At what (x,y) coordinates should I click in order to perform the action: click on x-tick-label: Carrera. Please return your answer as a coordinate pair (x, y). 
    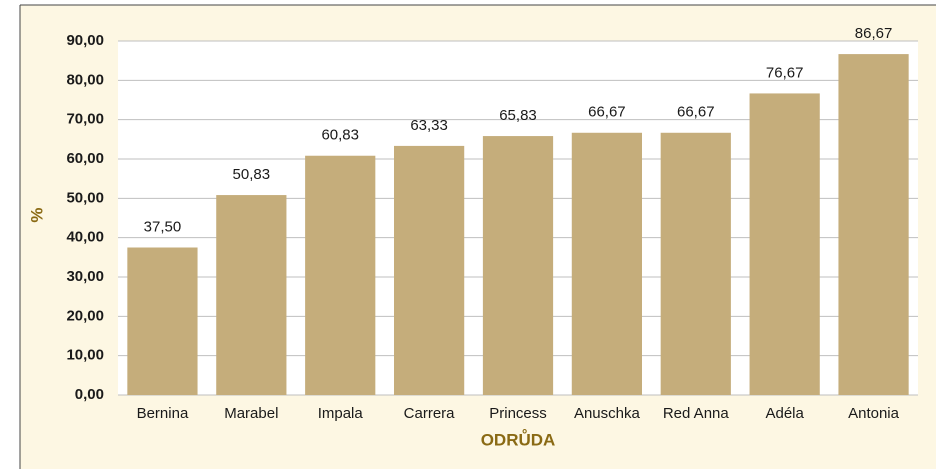
    Looking at the image, I should click on (430, 413).